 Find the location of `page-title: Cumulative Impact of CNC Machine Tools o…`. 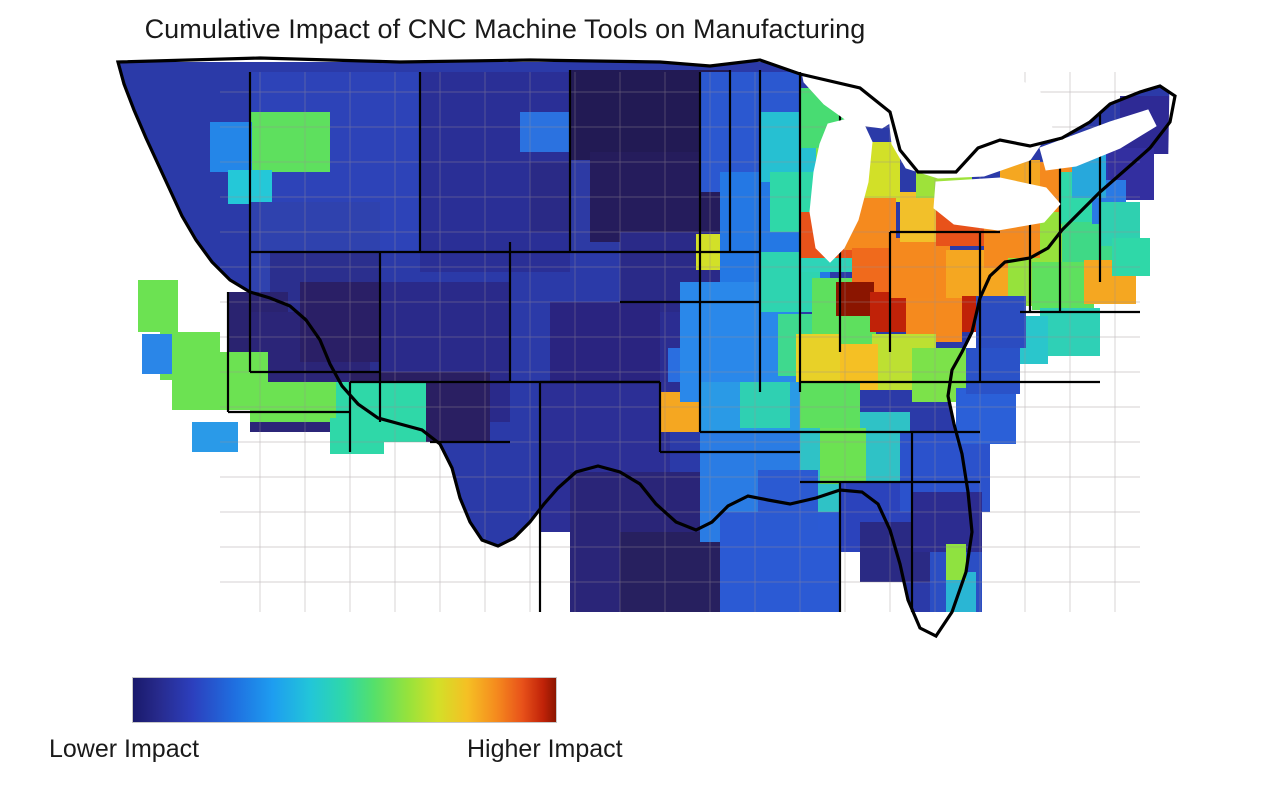

page-title: Cumulative Impact of CNC Machine Tools o… is located at coordinates (505, 29).